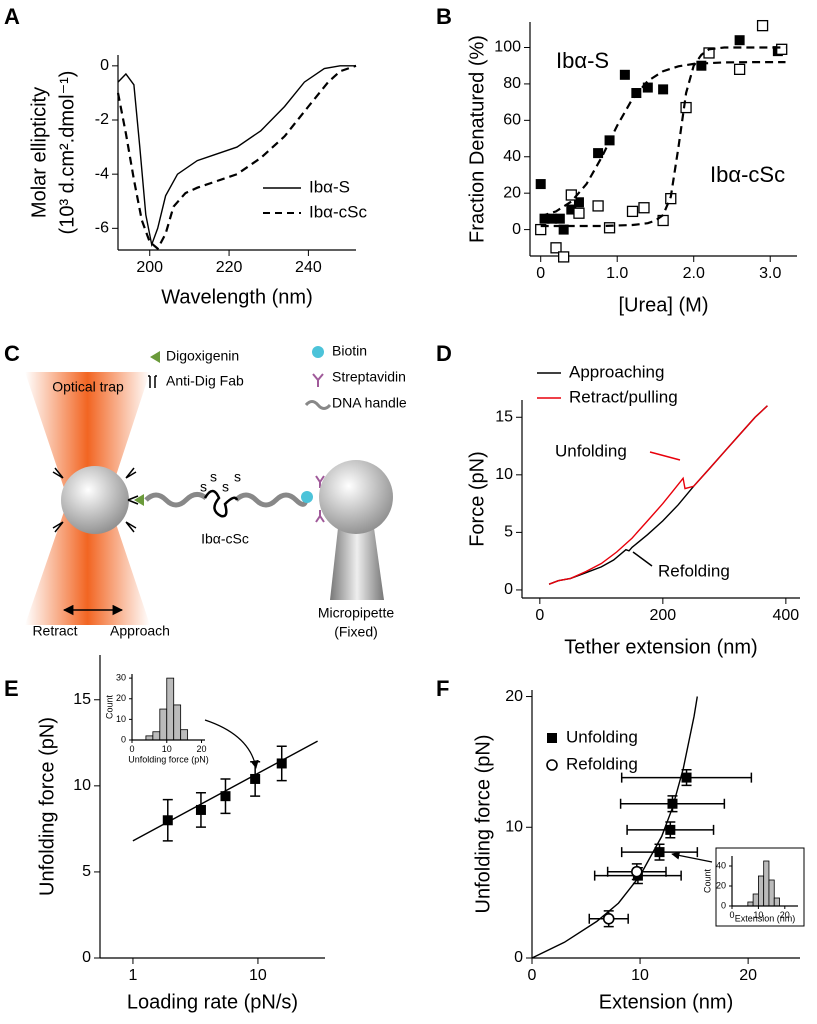 The image size is (817, 1024). Describe the element at coordinates (102, 173) in the screenshot. I see `y-tick-label: -4` at that location.